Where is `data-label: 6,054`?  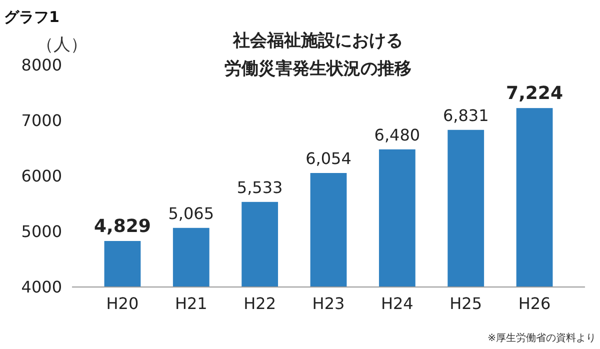
data-label: 6,054 is located at coordinates (329, 158).